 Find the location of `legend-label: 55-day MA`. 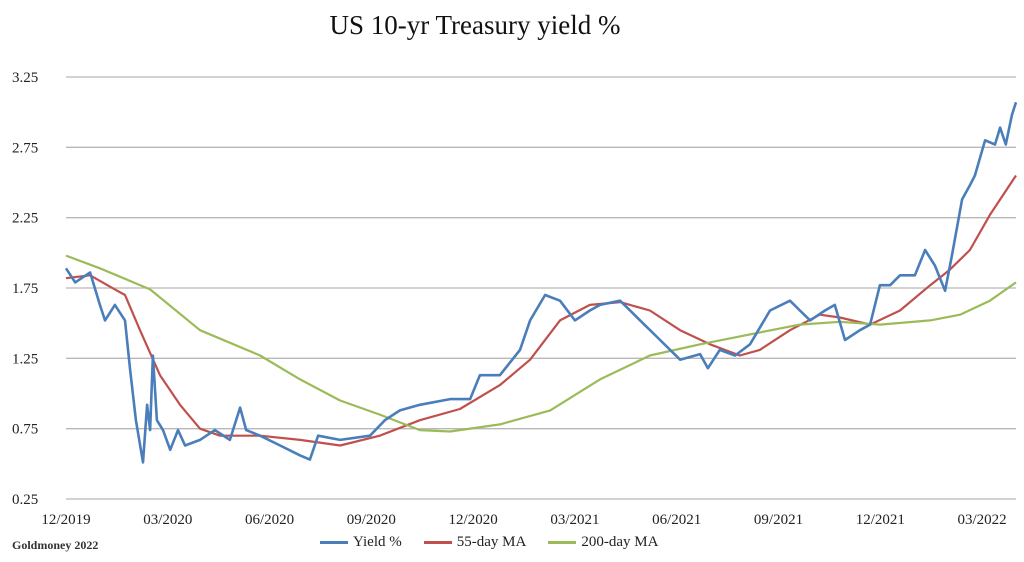

legend-label: 55-day MA is located at coordinates (491, 542).